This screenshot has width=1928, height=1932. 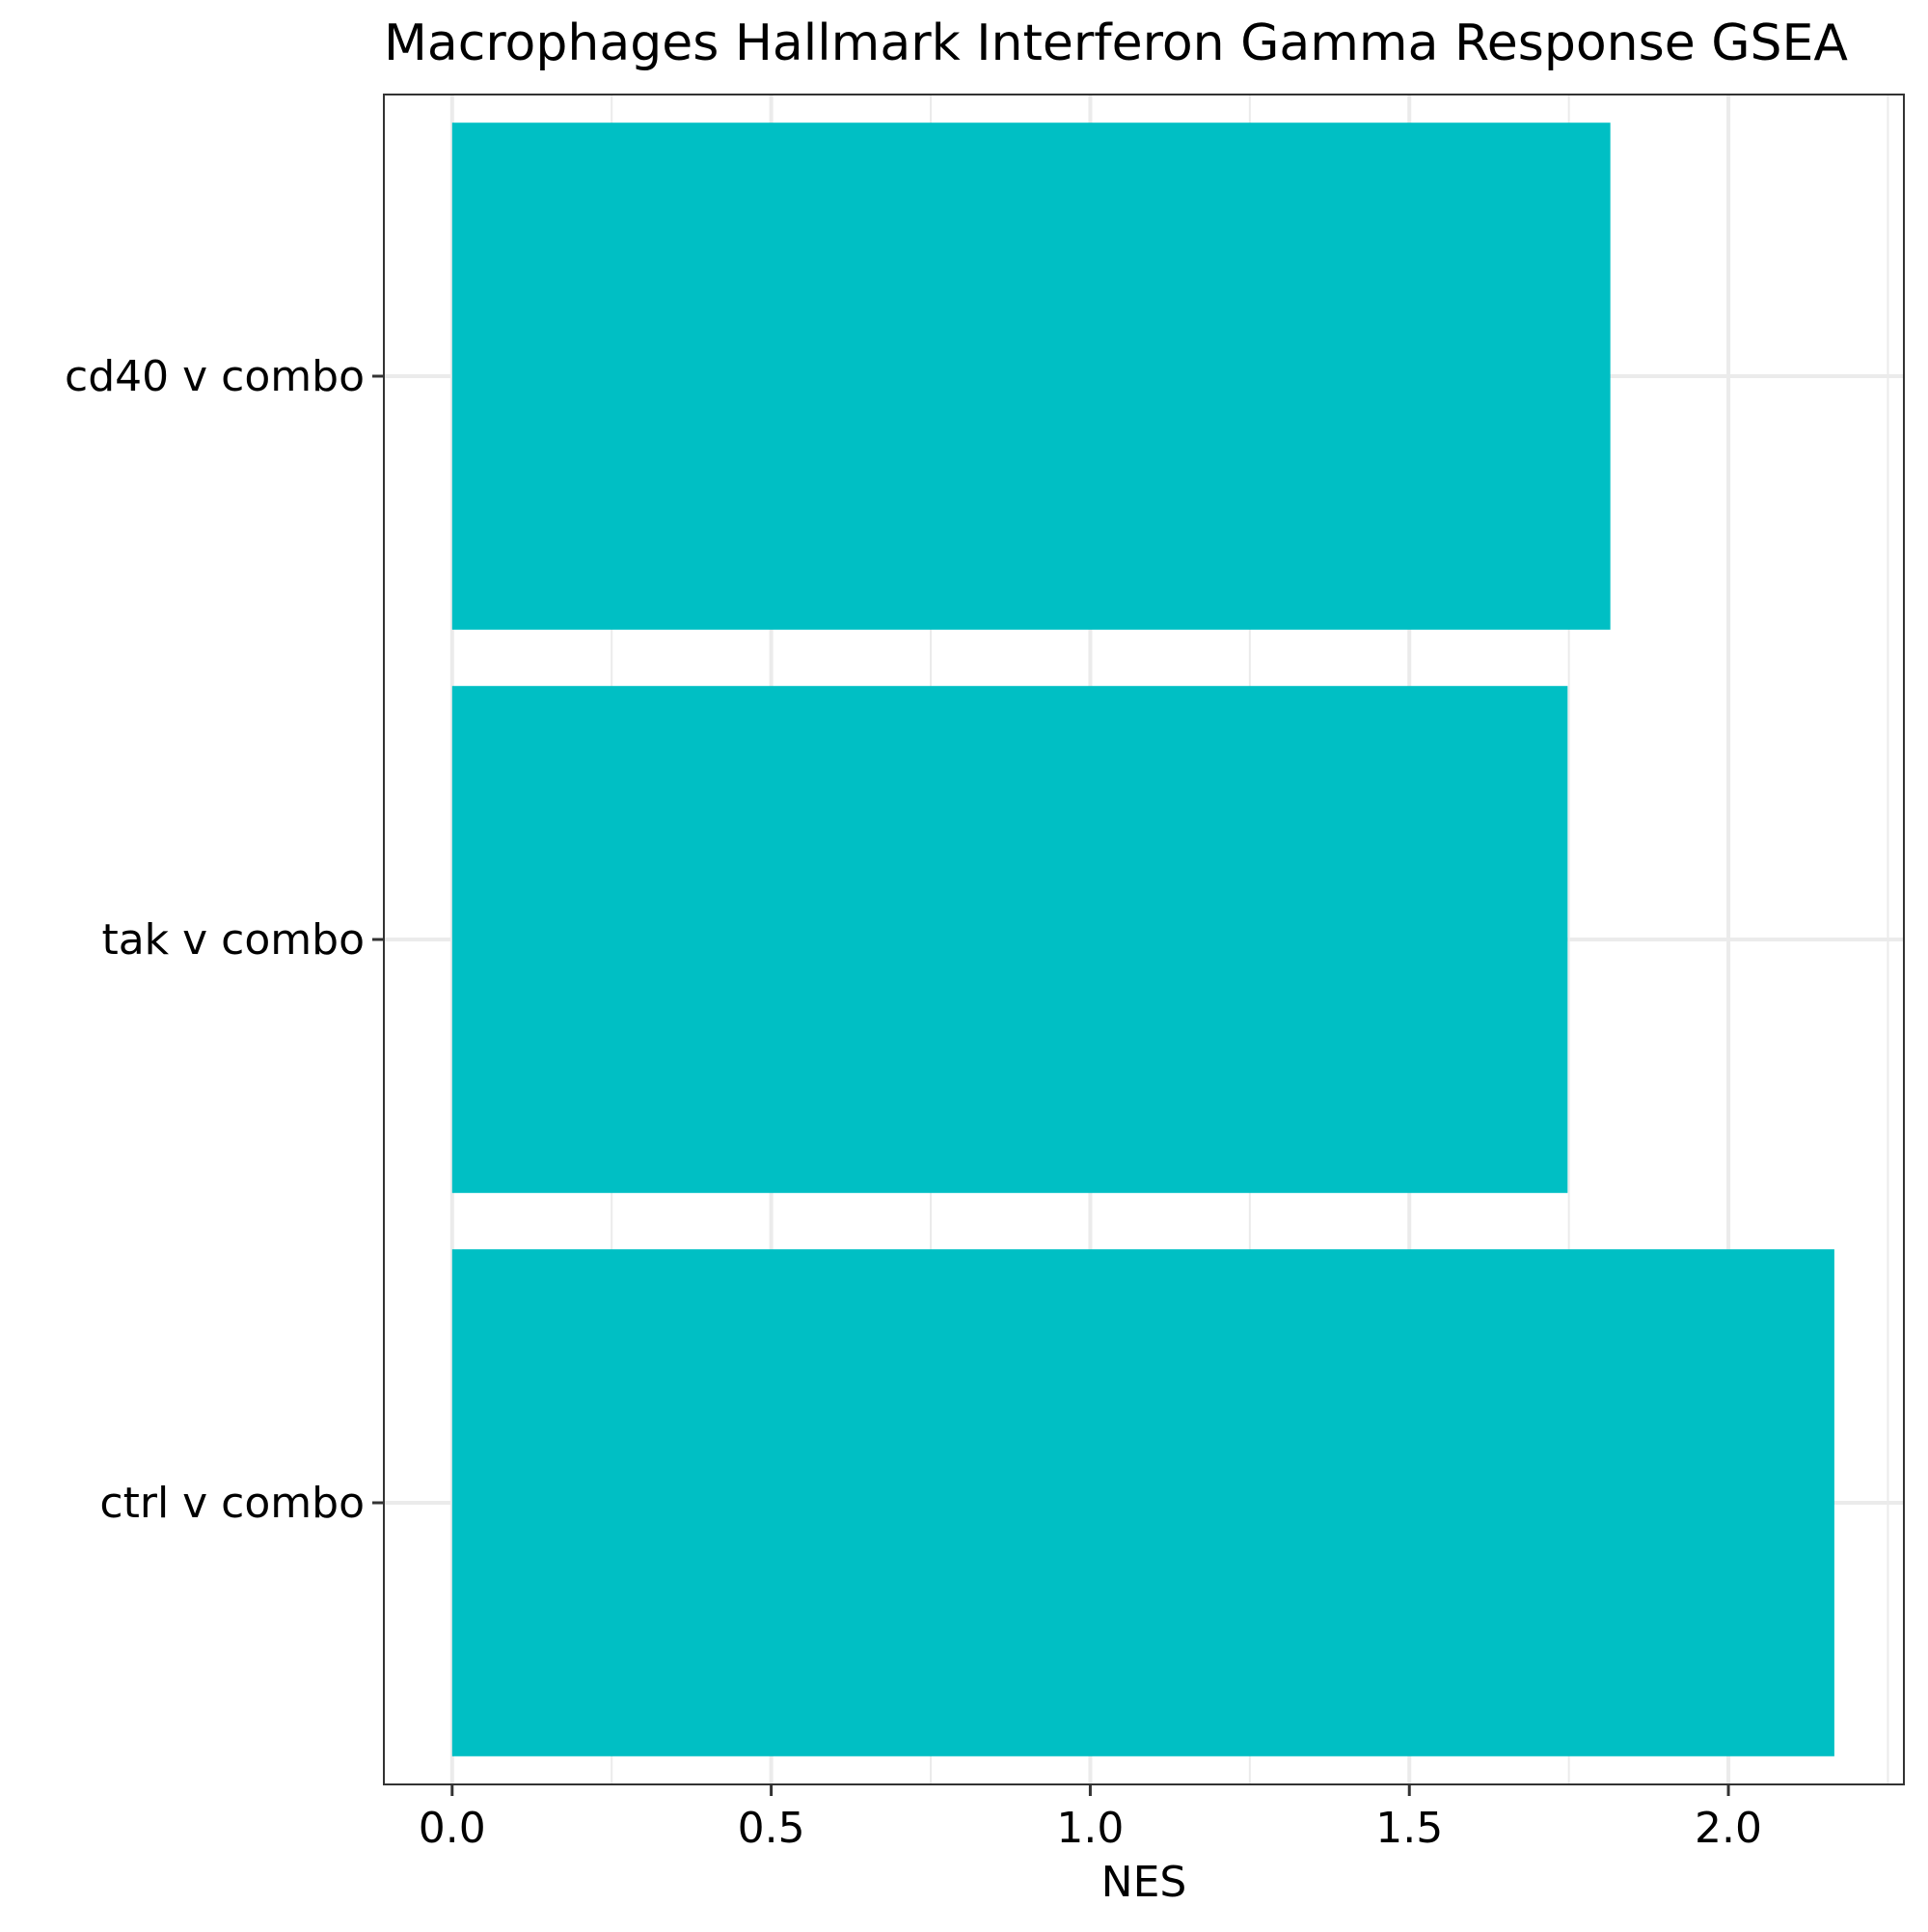 What do you see at coordinates (1144, 1882) in the screenshot?
I see `x-axis-title: NES` at bounding box center [1144, 1882].